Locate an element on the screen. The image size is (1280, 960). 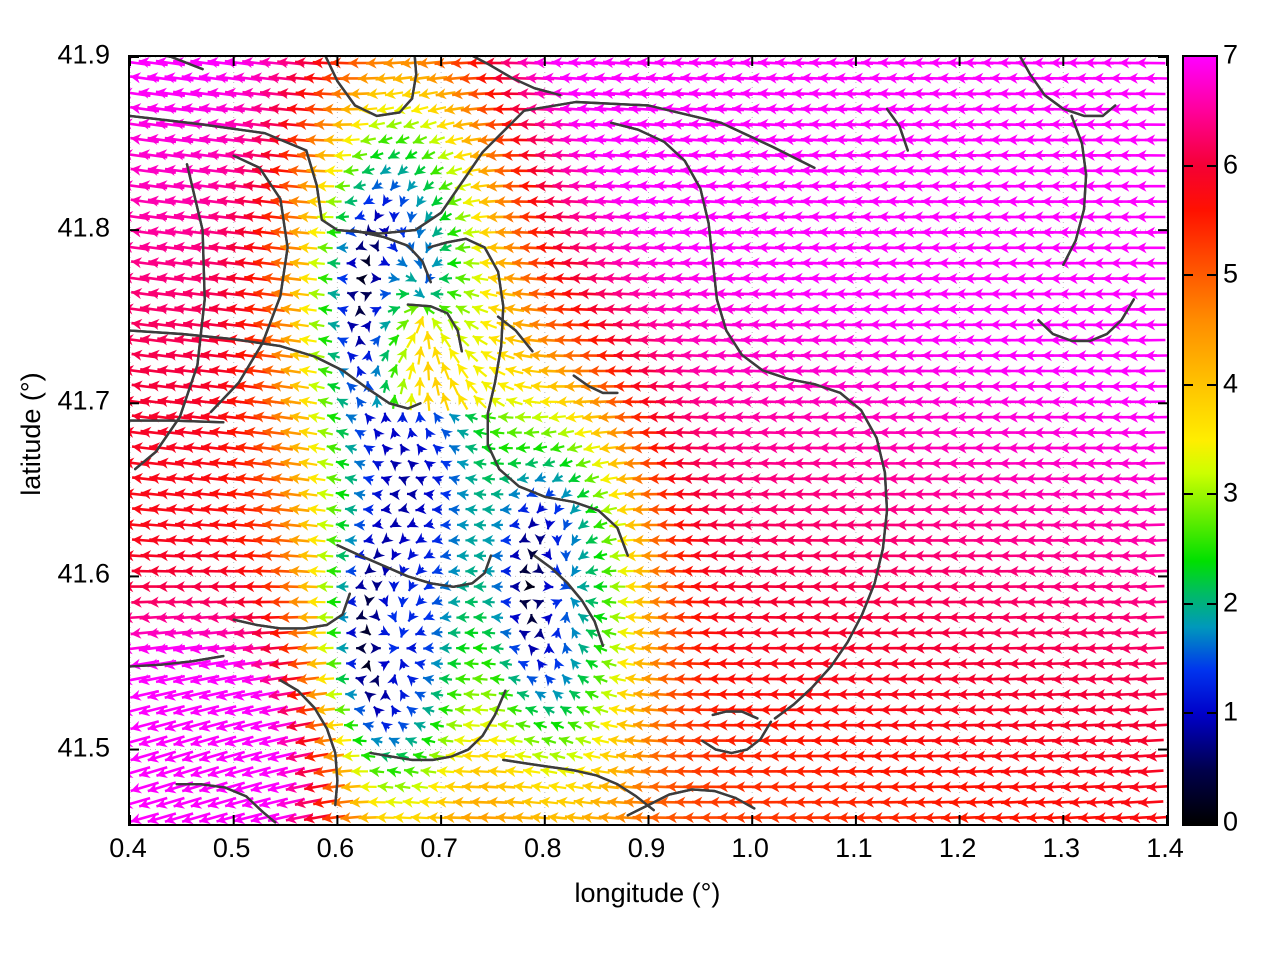
colorbar-tick-label: 6 is located at coordinates (1231, 164).